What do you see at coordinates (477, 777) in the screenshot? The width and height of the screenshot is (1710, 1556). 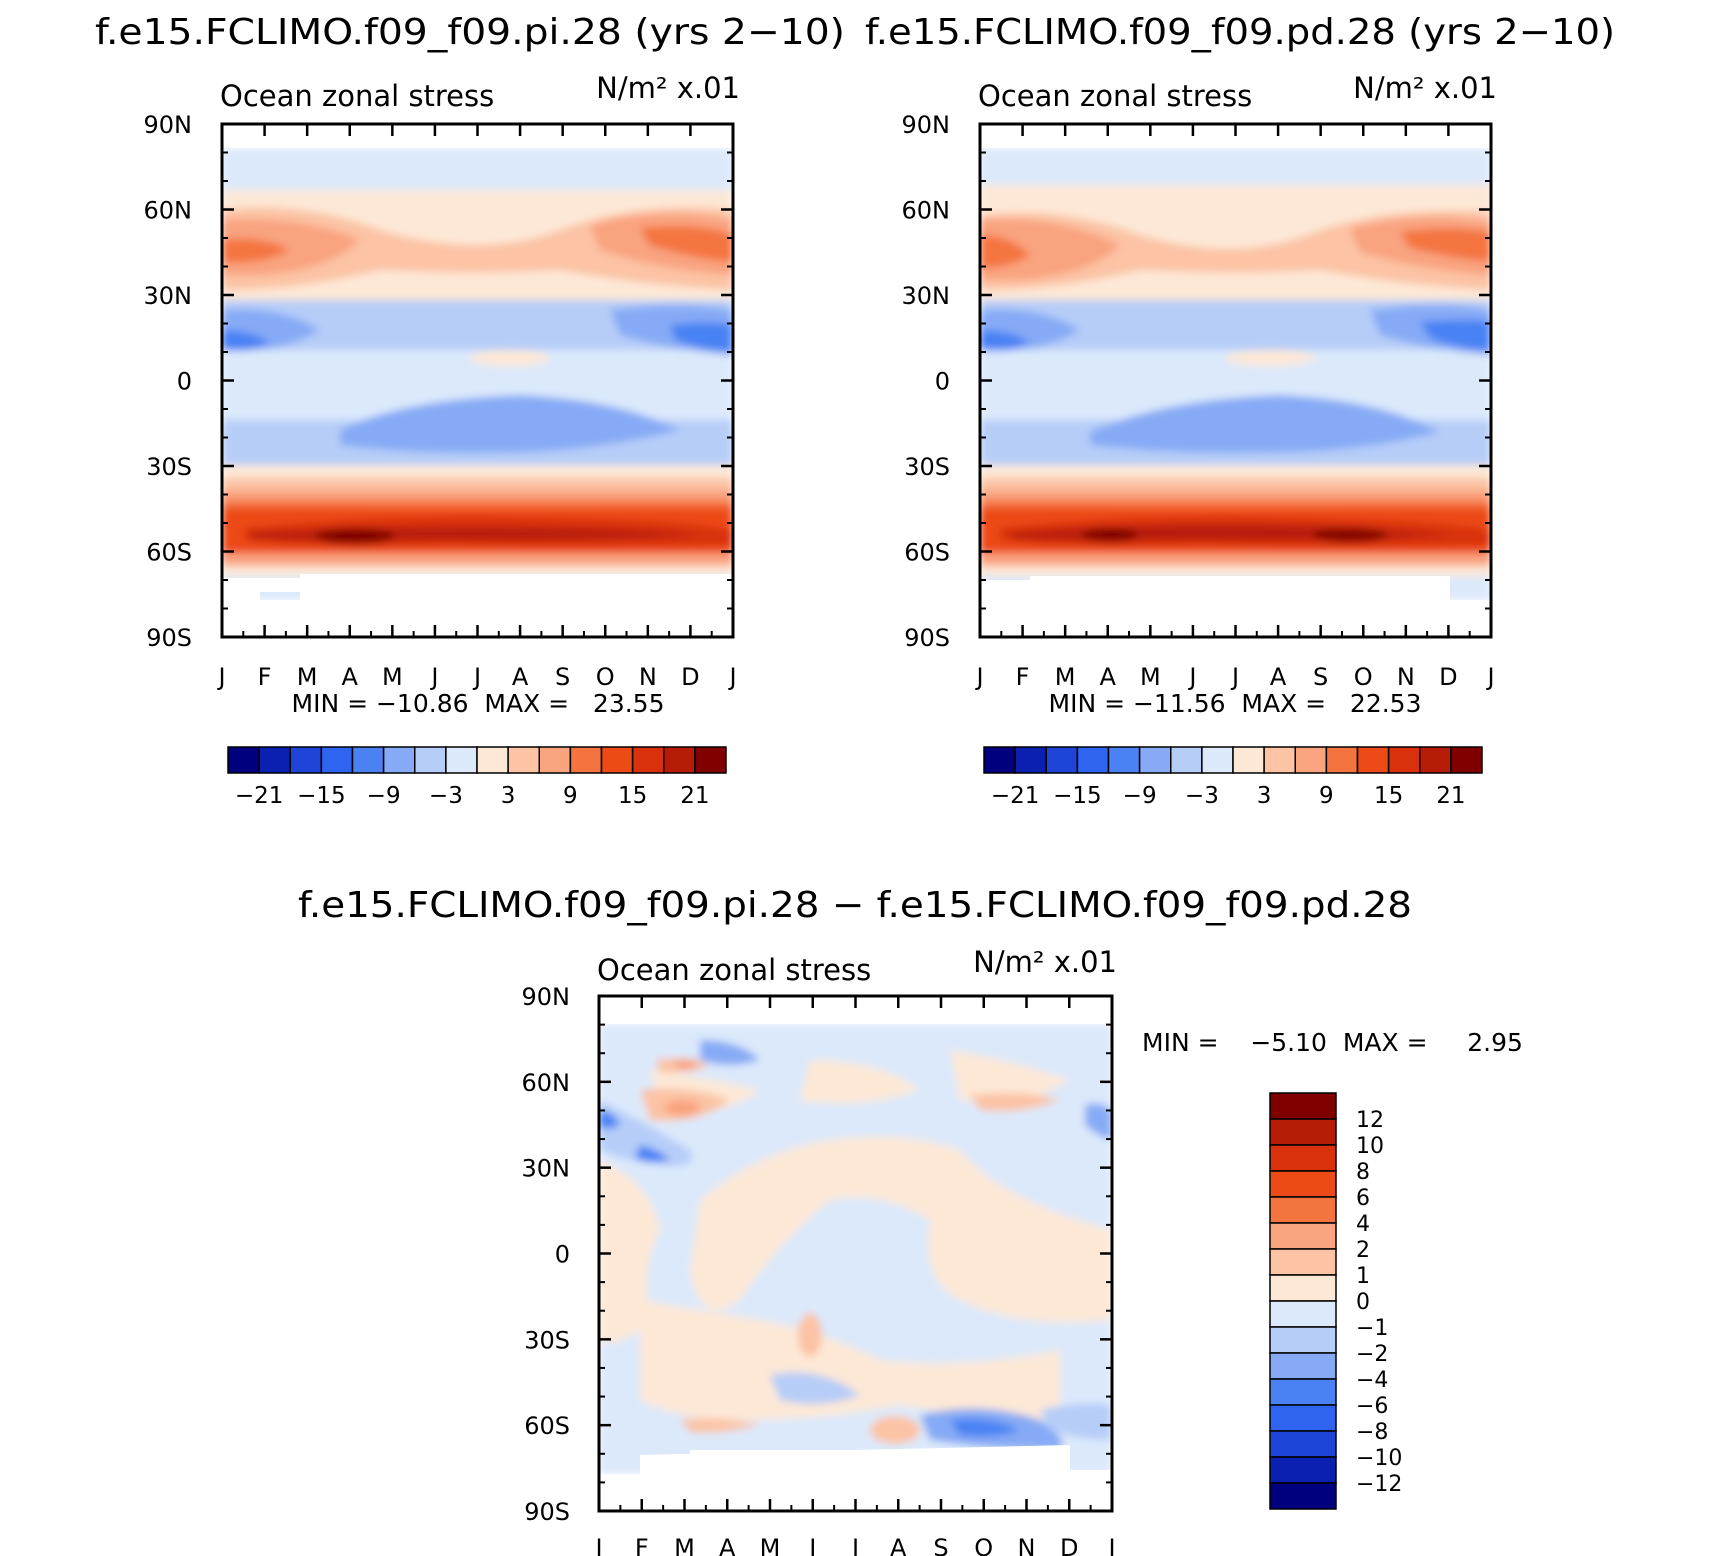 I see `panel-pi-colorbar: −21 −15 −9 −3 3 9 15 21` at bounding box center [477, 777].